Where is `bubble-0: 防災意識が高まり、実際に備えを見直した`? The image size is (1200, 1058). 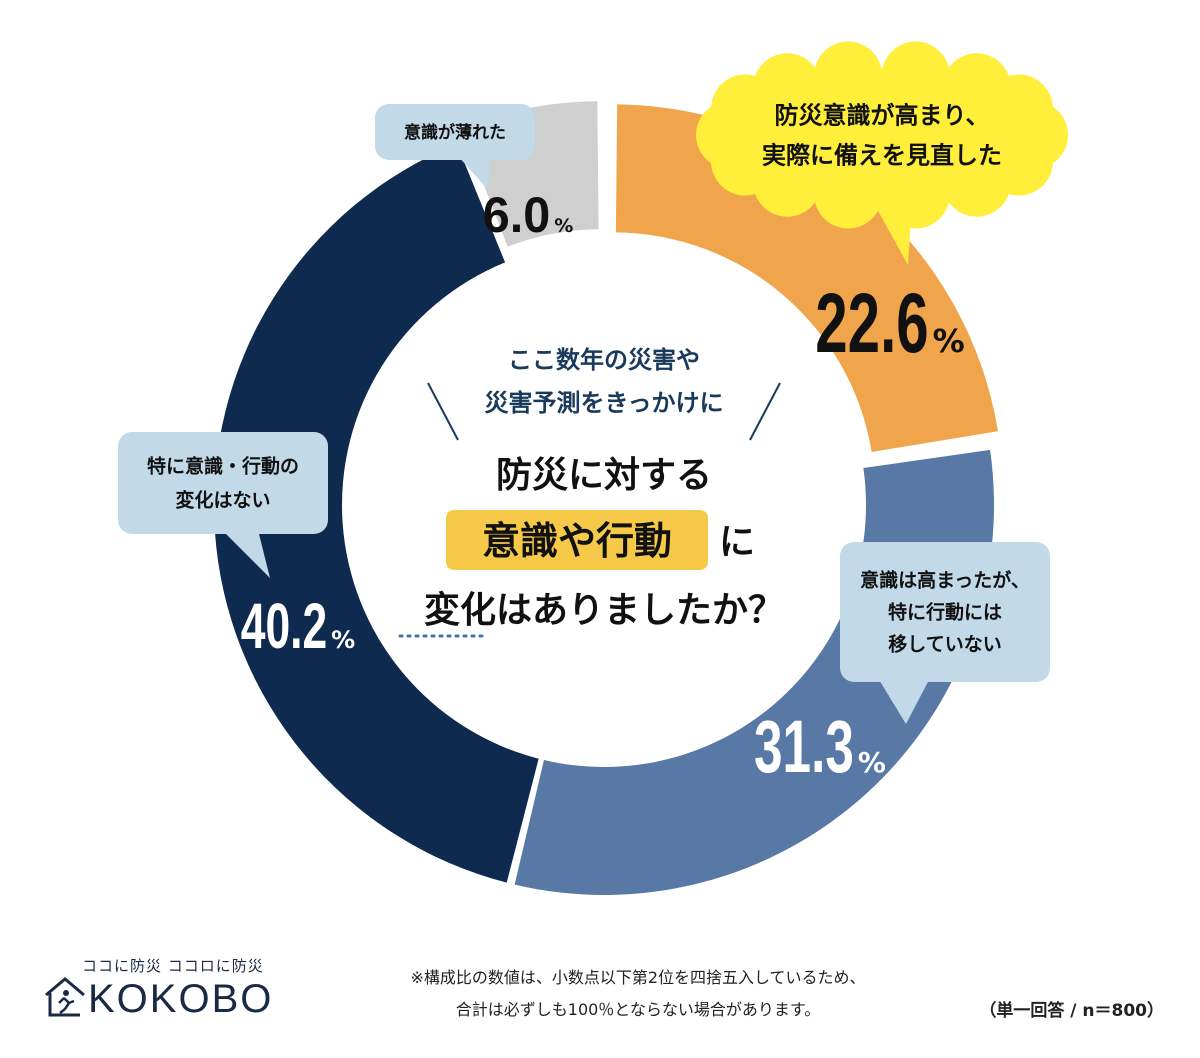 bubble-0: 防災意識が高まり、実際に備えを見直した is located at coordinates (882, 153).